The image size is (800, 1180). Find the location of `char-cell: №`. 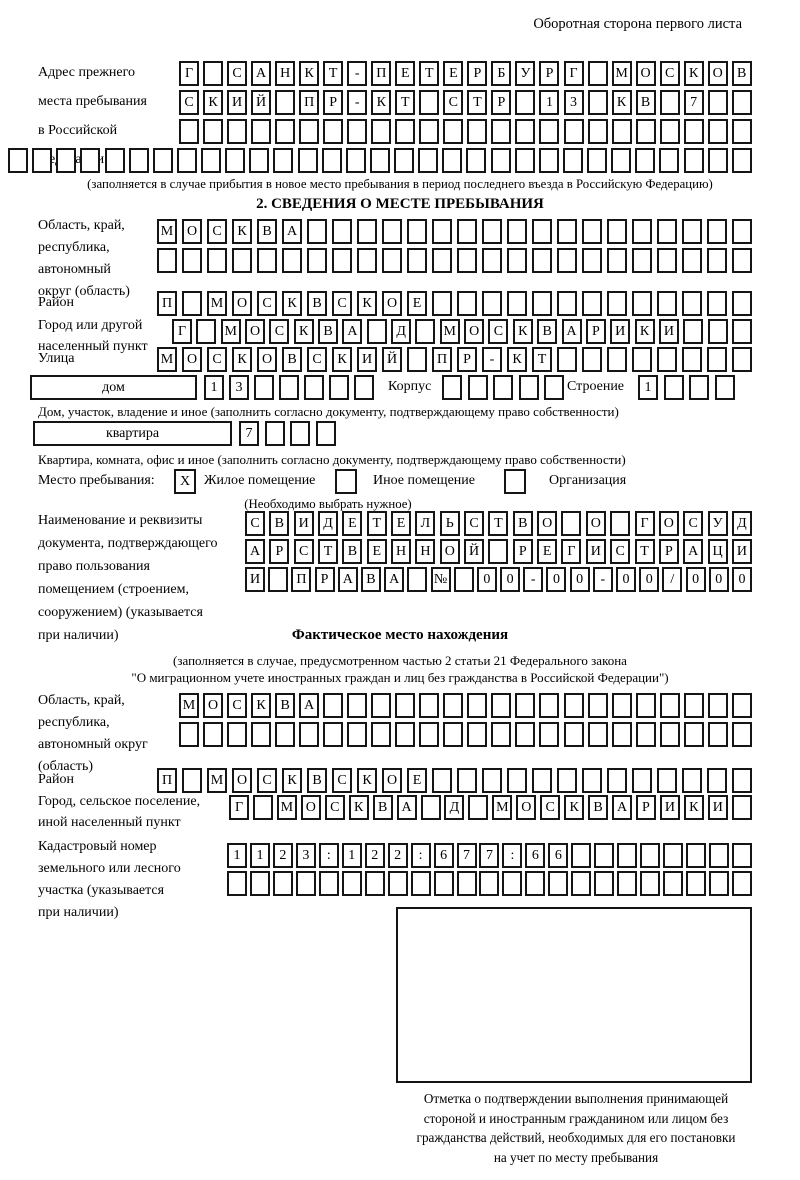

char-cell: № is located at coordinates (440, 579).